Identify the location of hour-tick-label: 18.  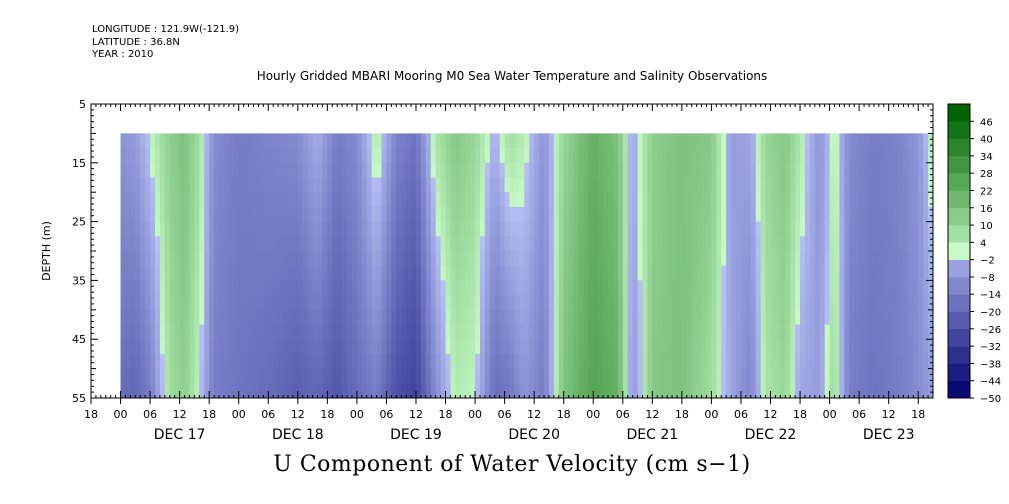
(91, 414).